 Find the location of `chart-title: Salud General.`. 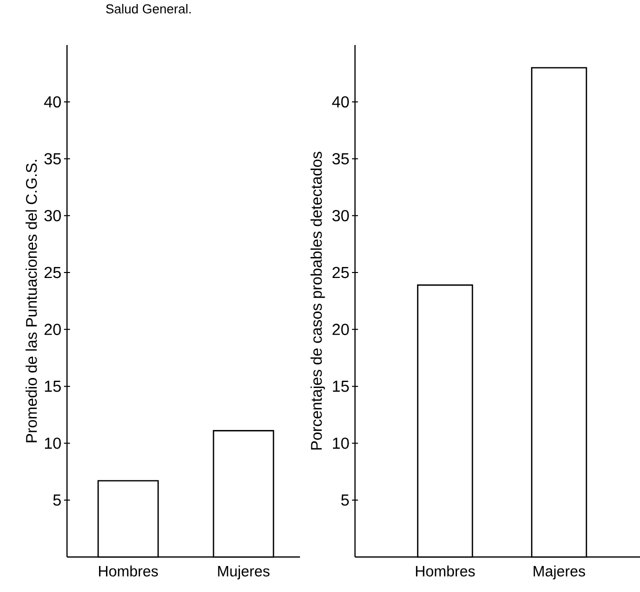

chart-title: Salud General. is located at coordinates (148, 9).